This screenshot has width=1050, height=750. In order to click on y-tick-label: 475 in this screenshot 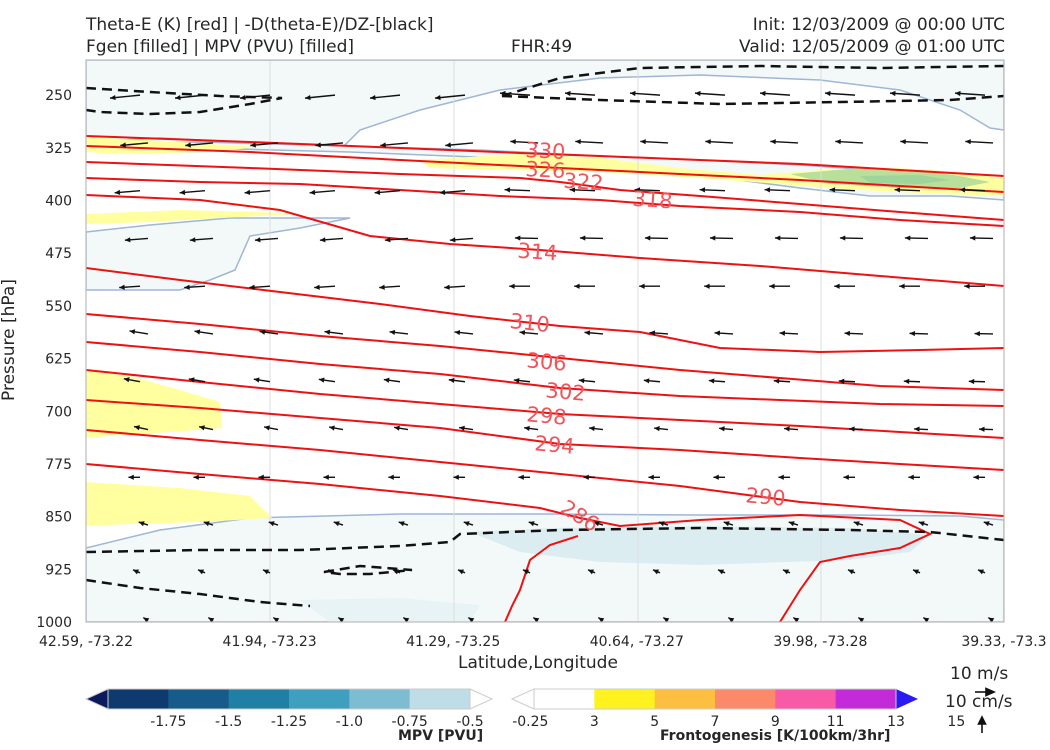, I will do `click(58, 254)`.